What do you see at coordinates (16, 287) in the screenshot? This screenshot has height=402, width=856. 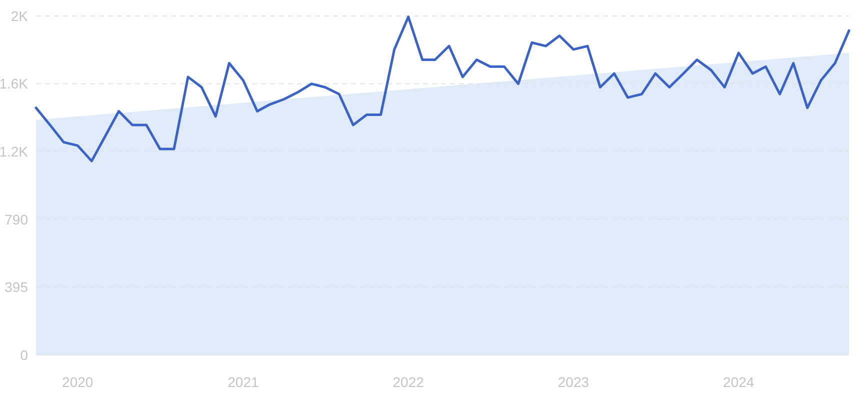 I see `y-tick-label: 395` at bounding box center [16, 287].